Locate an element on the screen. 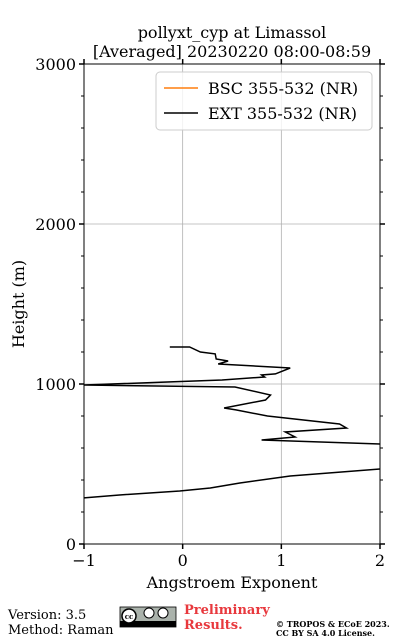 The height and width of the screenshot is (644, 400). x-tick-label: −1 is located at coordinates (84, 560).